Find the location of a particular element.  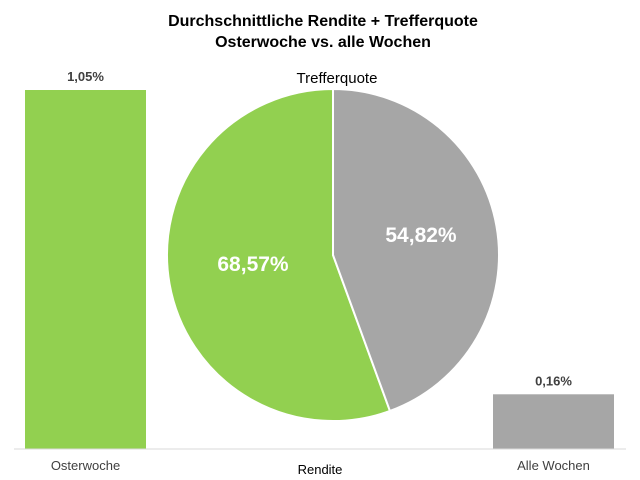

chart-title-line2: Osterwoche vs. alle Wochen is located at coordinates (323, 42).